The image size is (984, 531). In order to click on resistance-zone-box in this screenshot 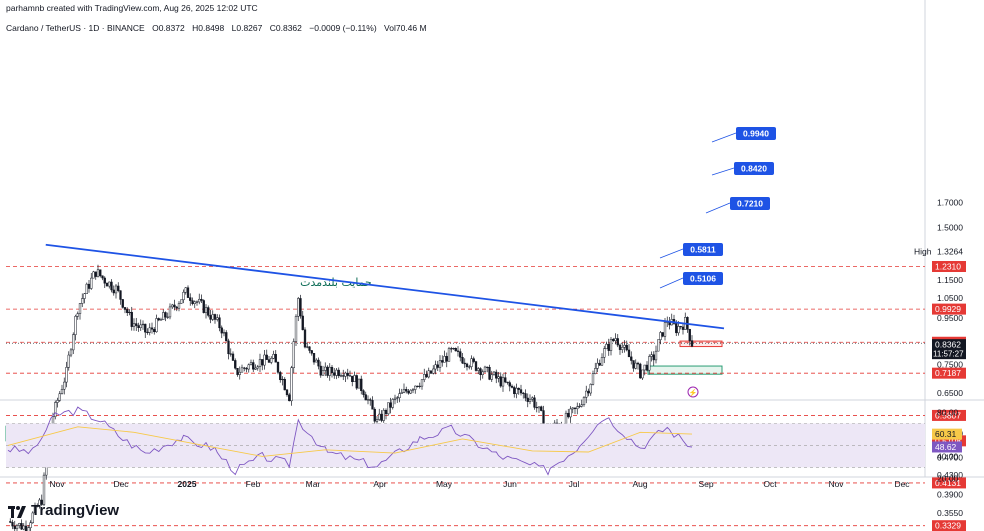, I will do `click(701, 344)`.